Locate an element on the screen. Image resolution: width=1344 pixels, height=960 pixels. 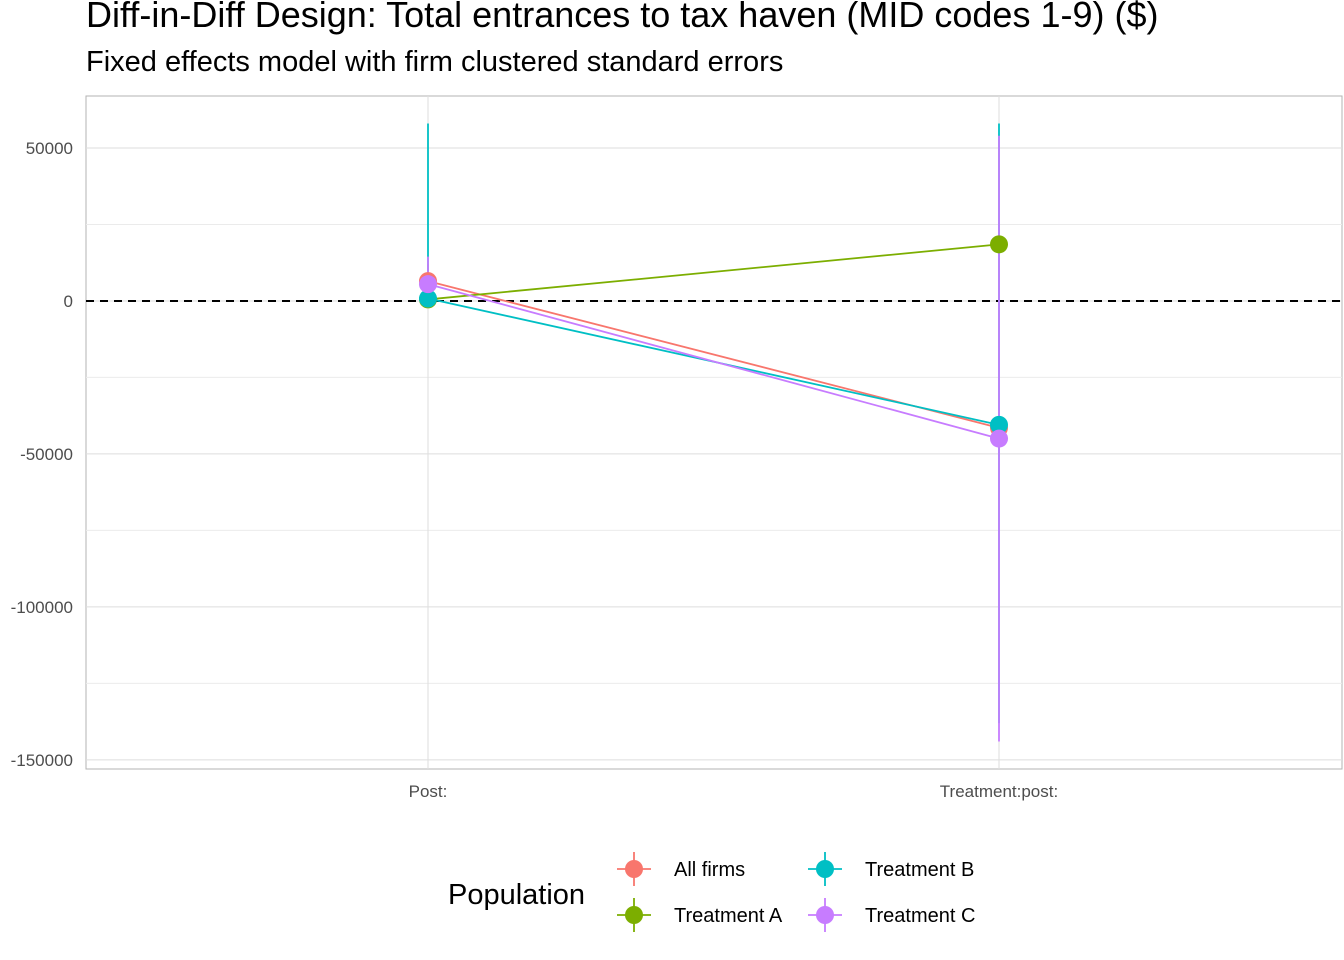
point-treatment-a is located at coordinates (999, 244).